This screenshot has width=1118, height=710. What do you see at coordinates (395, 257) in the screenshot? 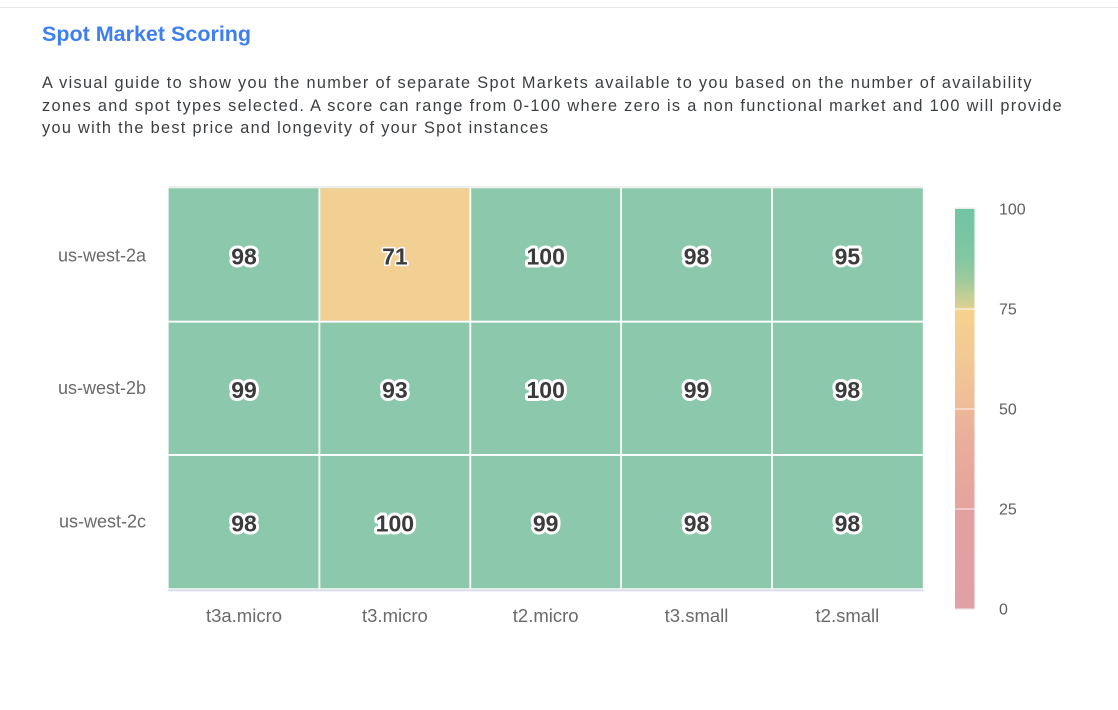
I see `svg-text: 71` at bounding box center [395, 257].